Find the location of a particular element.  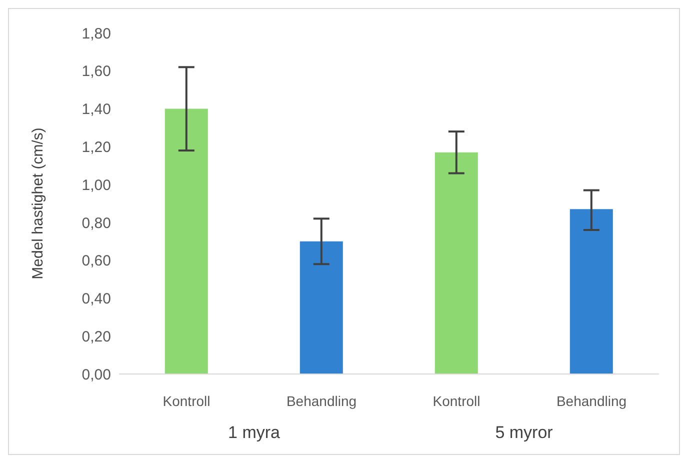

text: 1 myra is located at coordinates (254, 432).